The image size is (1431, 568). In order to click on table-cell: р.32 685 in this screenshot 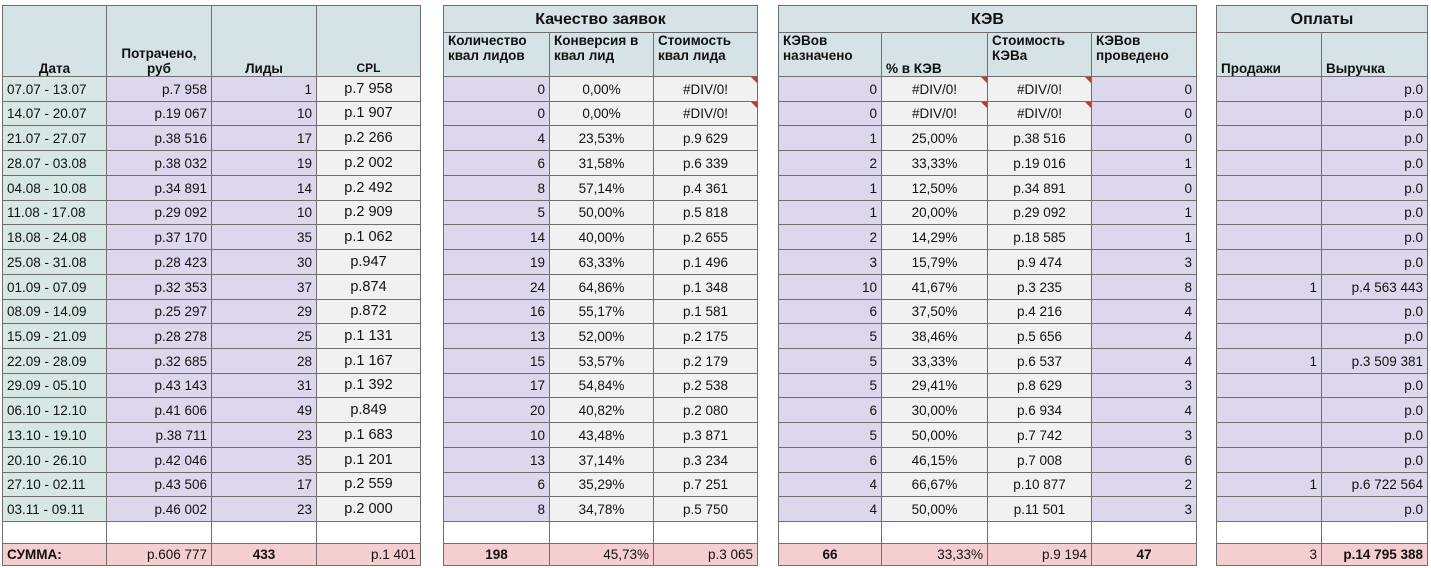, I will do `click(159, 361)`.